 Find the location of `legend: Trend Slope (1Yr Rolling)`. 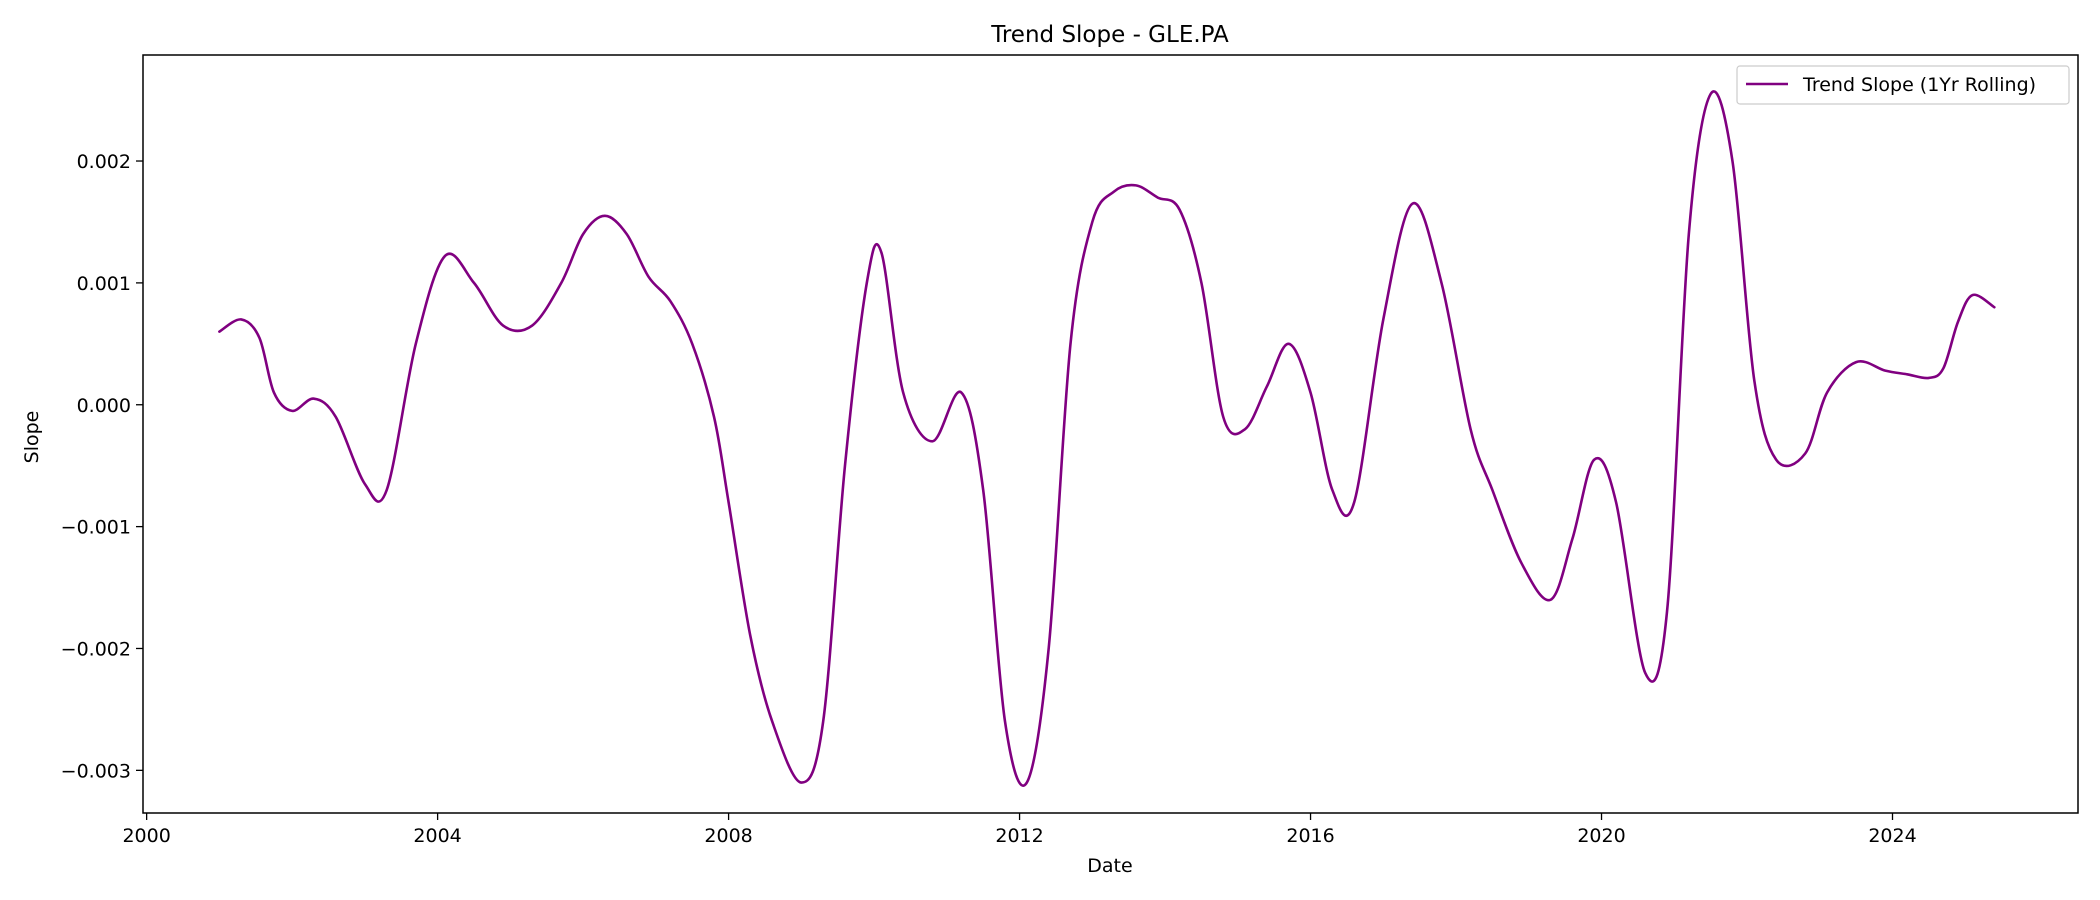

legend: Trend Slope (1Yr Rolling) is located at coordinates (1903, 85).